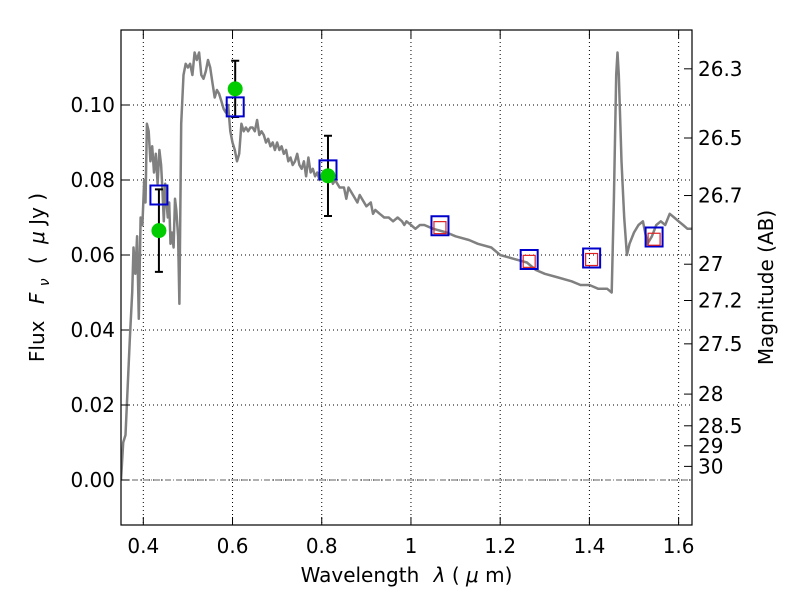 The height and width of the screenshot is (600, 800). I want to click on mag-tick-label: 26.5, so click(720, 138).